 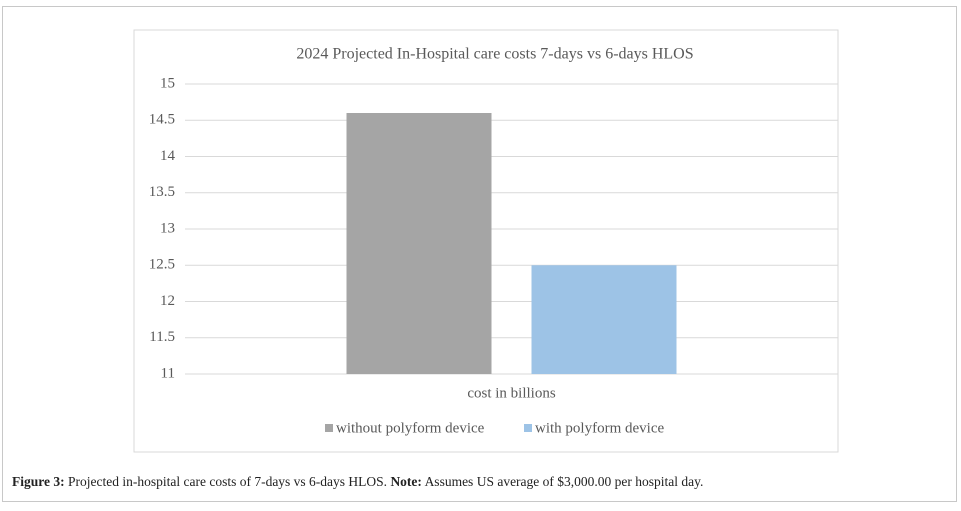 What do you see at coordinates (406, 481) in the screenshot?
I see `note-label: Note:` at bounding box center [406, 481].